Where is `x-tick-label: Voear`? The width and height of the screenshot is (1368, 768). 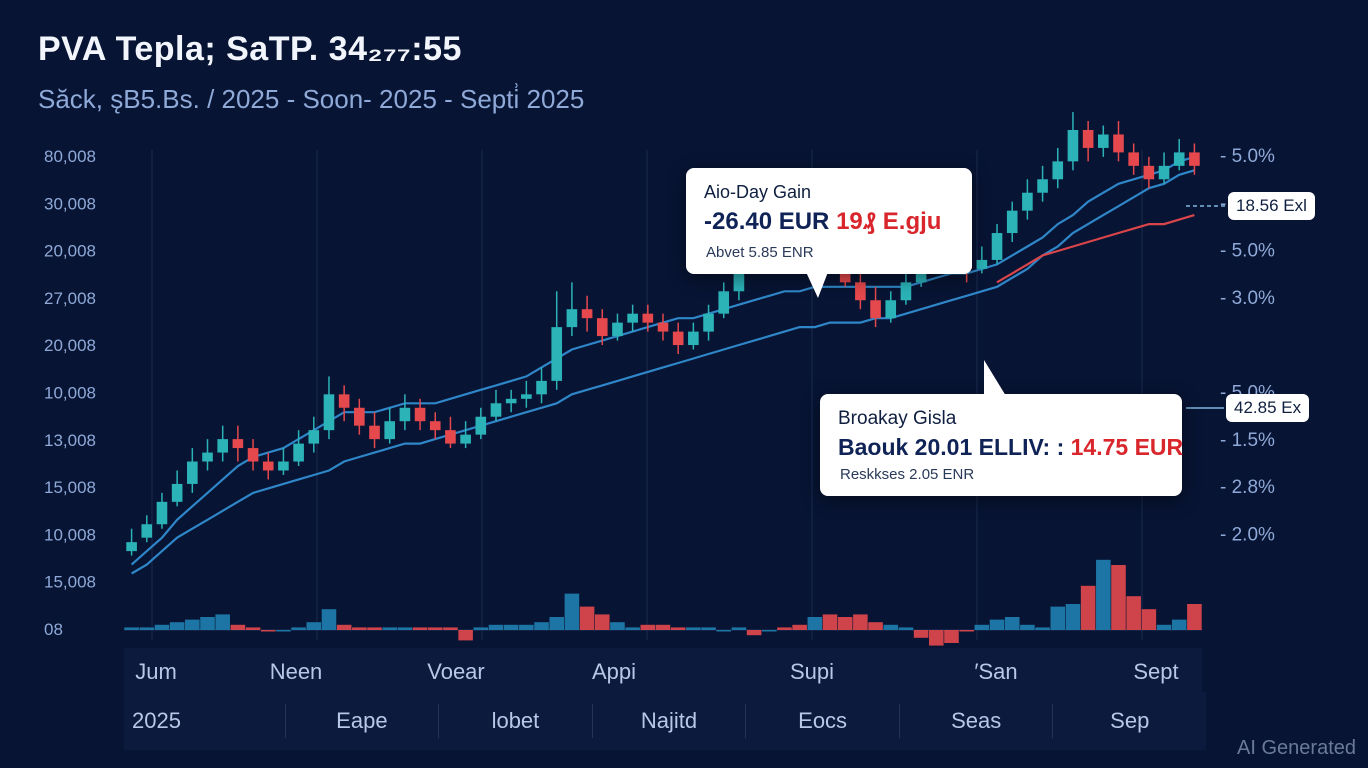 x-tick-label: Voear is located at coordinates (456, 671).